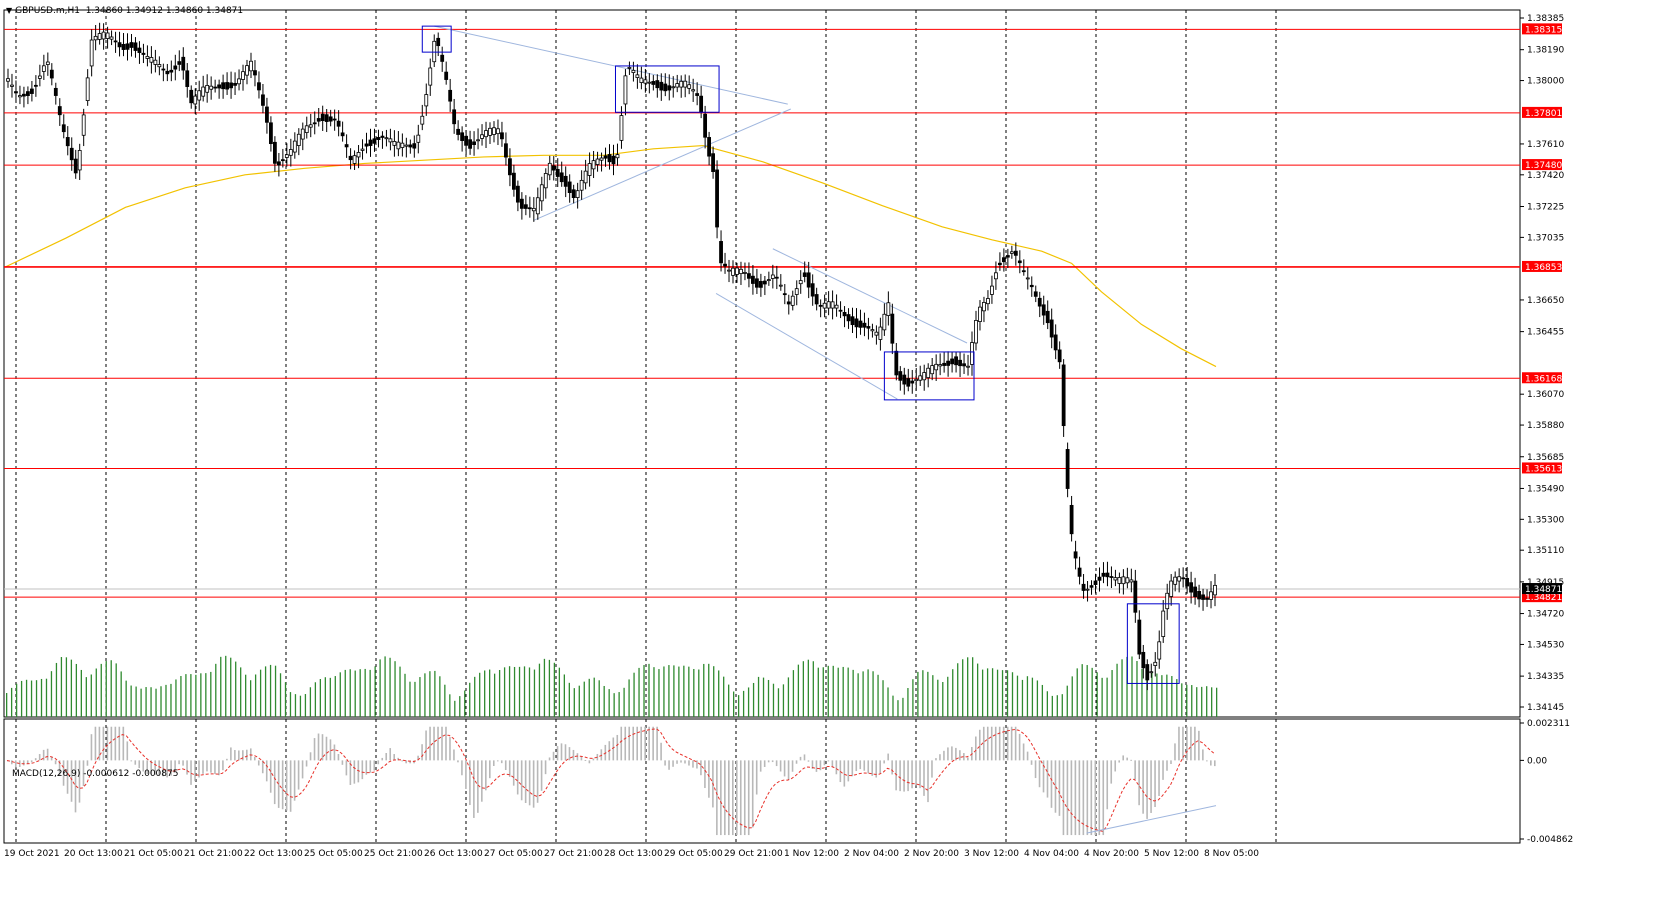  I want to click on level-label: 1.37801, so click(1543, 114).